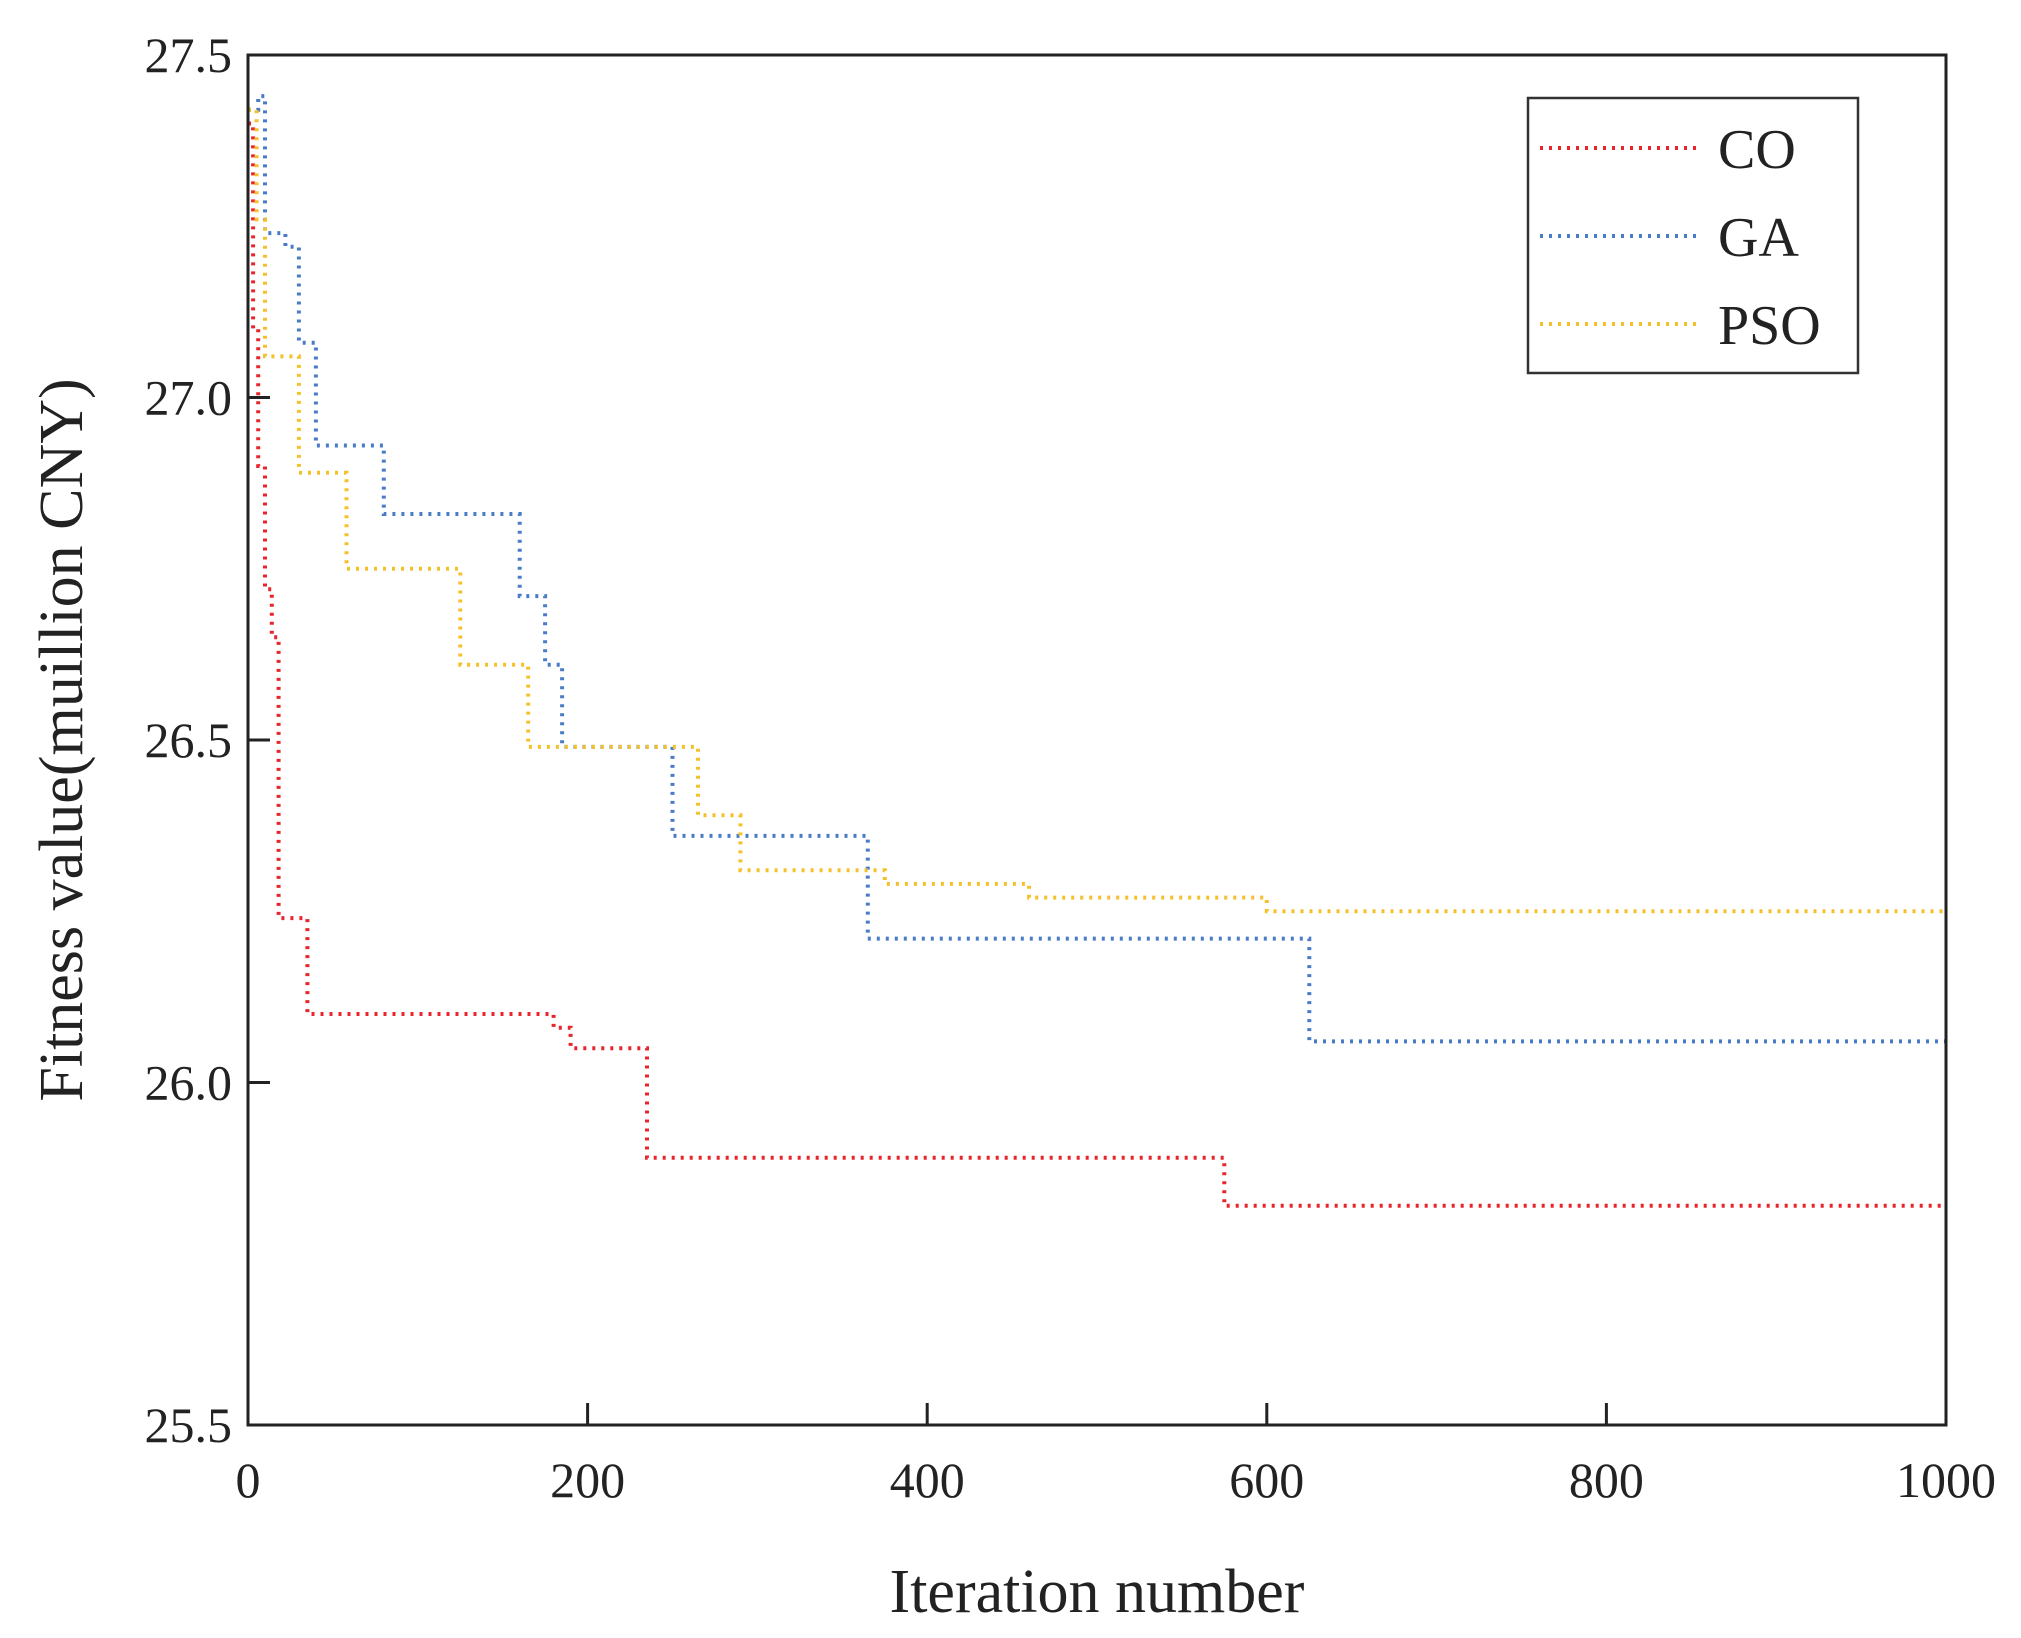 Image resolution: width=2021 pixels, height=1638 pixels. Describe the element at coordinates (189, 740) in the screenshot. I see `y-tick-label: 26.5` at that location.